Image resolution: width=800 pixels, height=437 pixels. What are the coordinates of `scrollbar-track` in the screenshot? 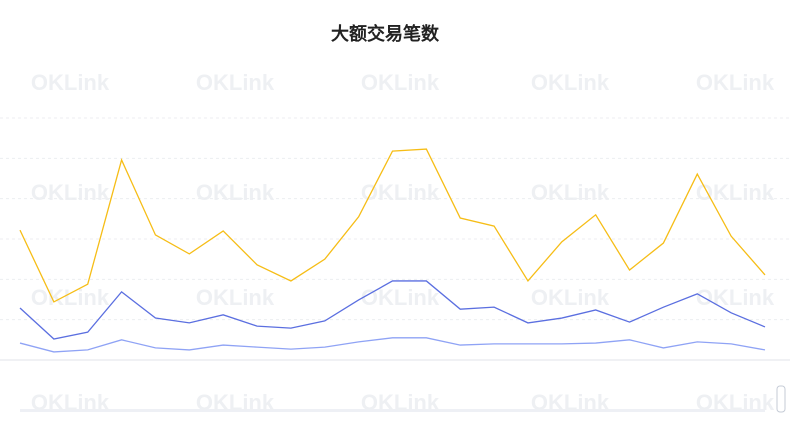 It's located at (392, 410).